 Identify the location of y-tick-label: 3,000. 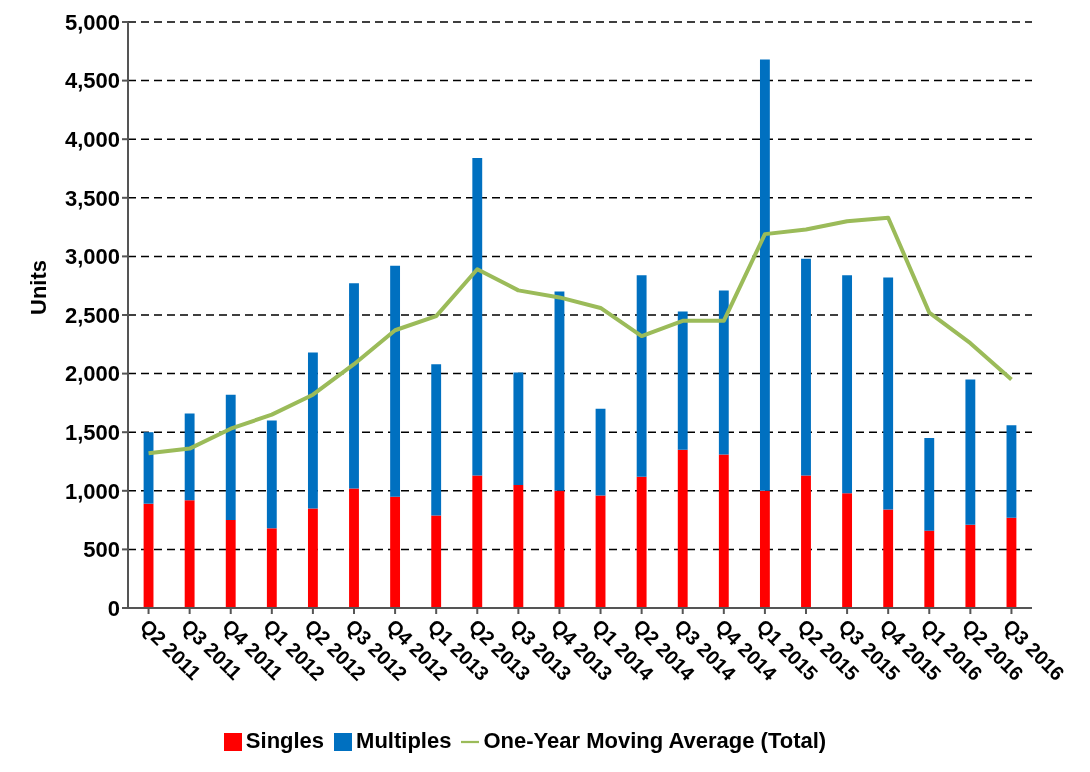
(92, 257).